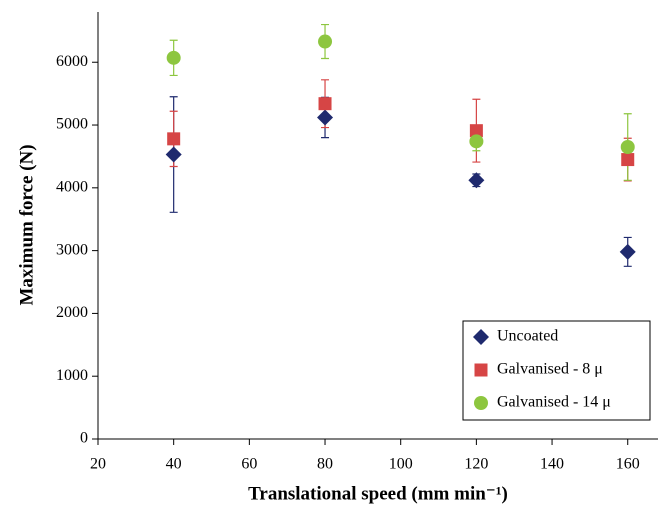 This screenshot has height=508, width=659. What do you see at coordinates (72, 61) in the screenshot?
I see `y-tick-label: 6000` at bounding box center [72, 61].